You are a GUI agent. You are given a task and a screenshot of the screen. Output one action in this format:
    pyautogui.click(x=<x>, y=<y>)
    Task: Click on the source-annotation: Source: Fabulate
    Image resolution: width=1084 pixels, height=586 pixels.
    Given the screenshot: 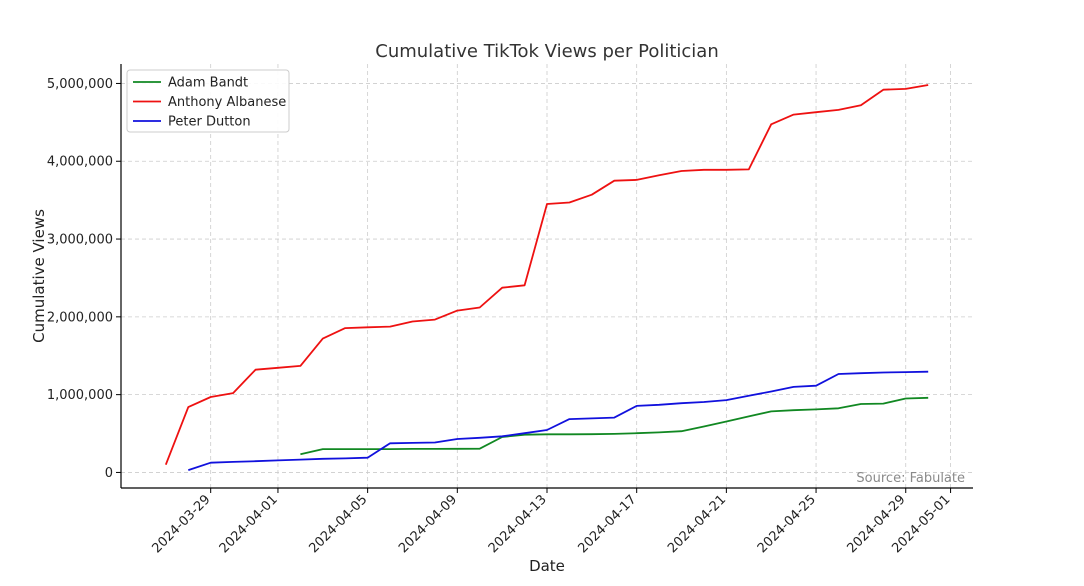 What is the action you would take?
    pyautogui.click(x=910, y=478)
    